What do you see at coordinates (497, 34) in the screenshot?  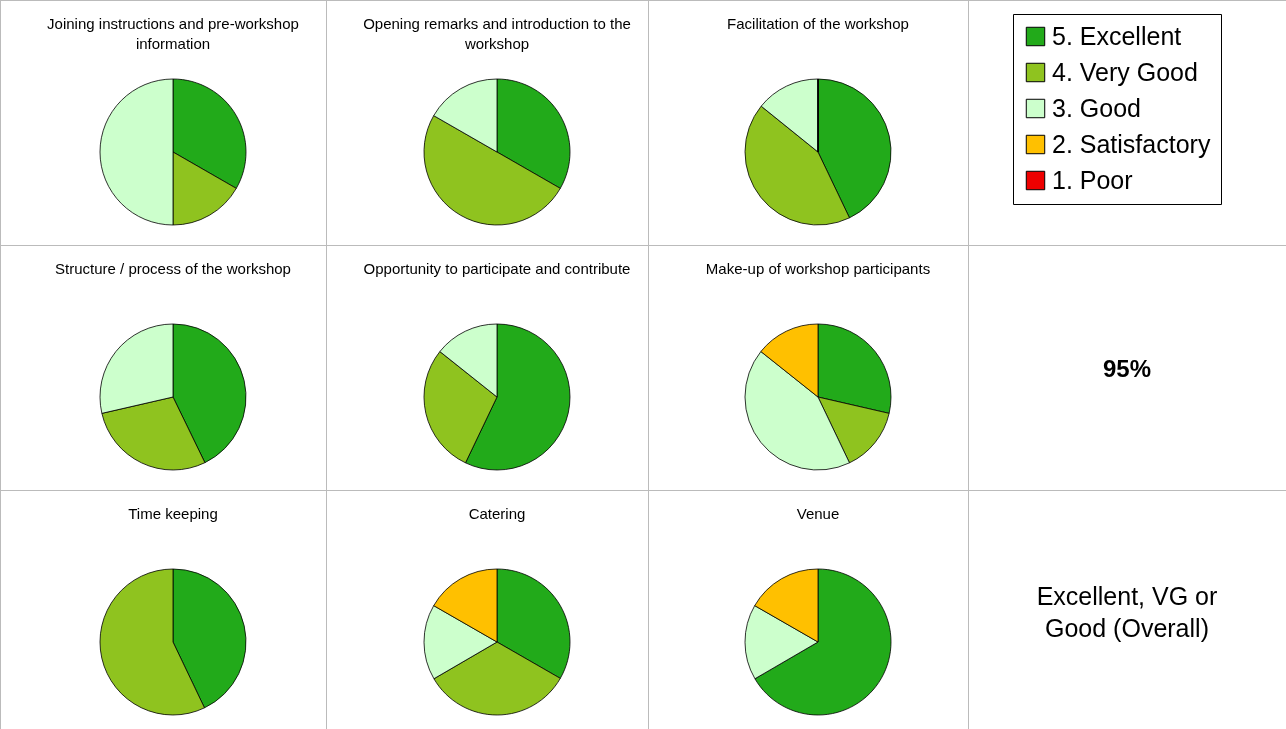 I see `chart-title: Opening remarks and introduction to the workshop` at bounding box center [497, 34].